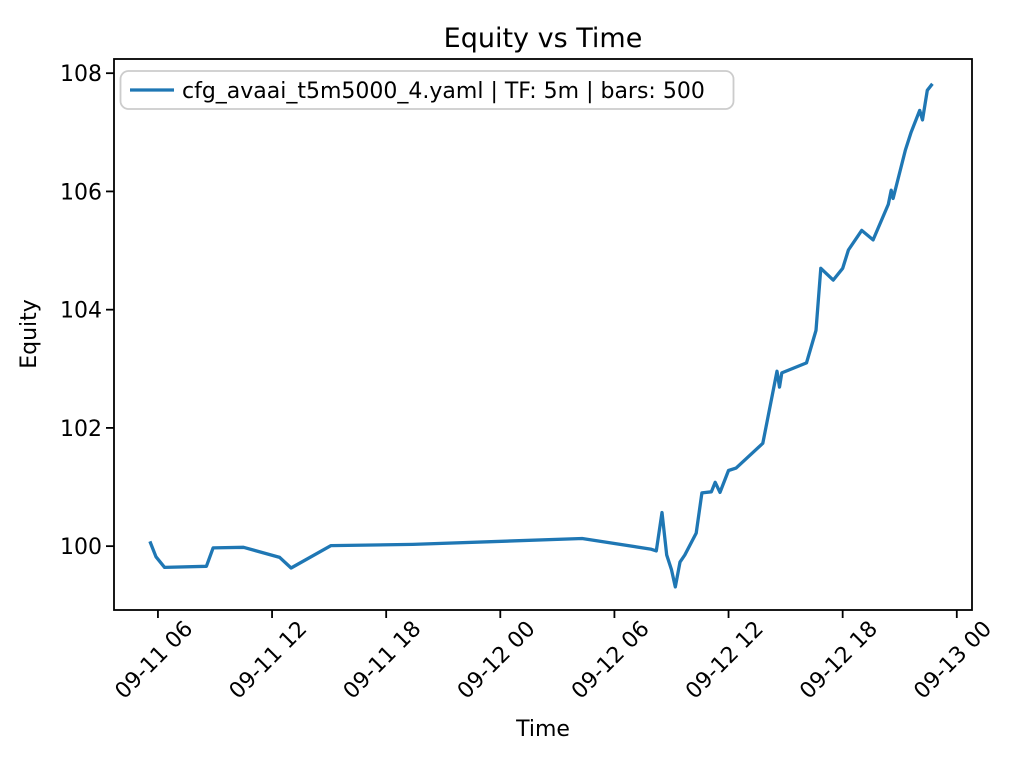  I want to click on chart-title: Equity vs Time, so click(543, 38).